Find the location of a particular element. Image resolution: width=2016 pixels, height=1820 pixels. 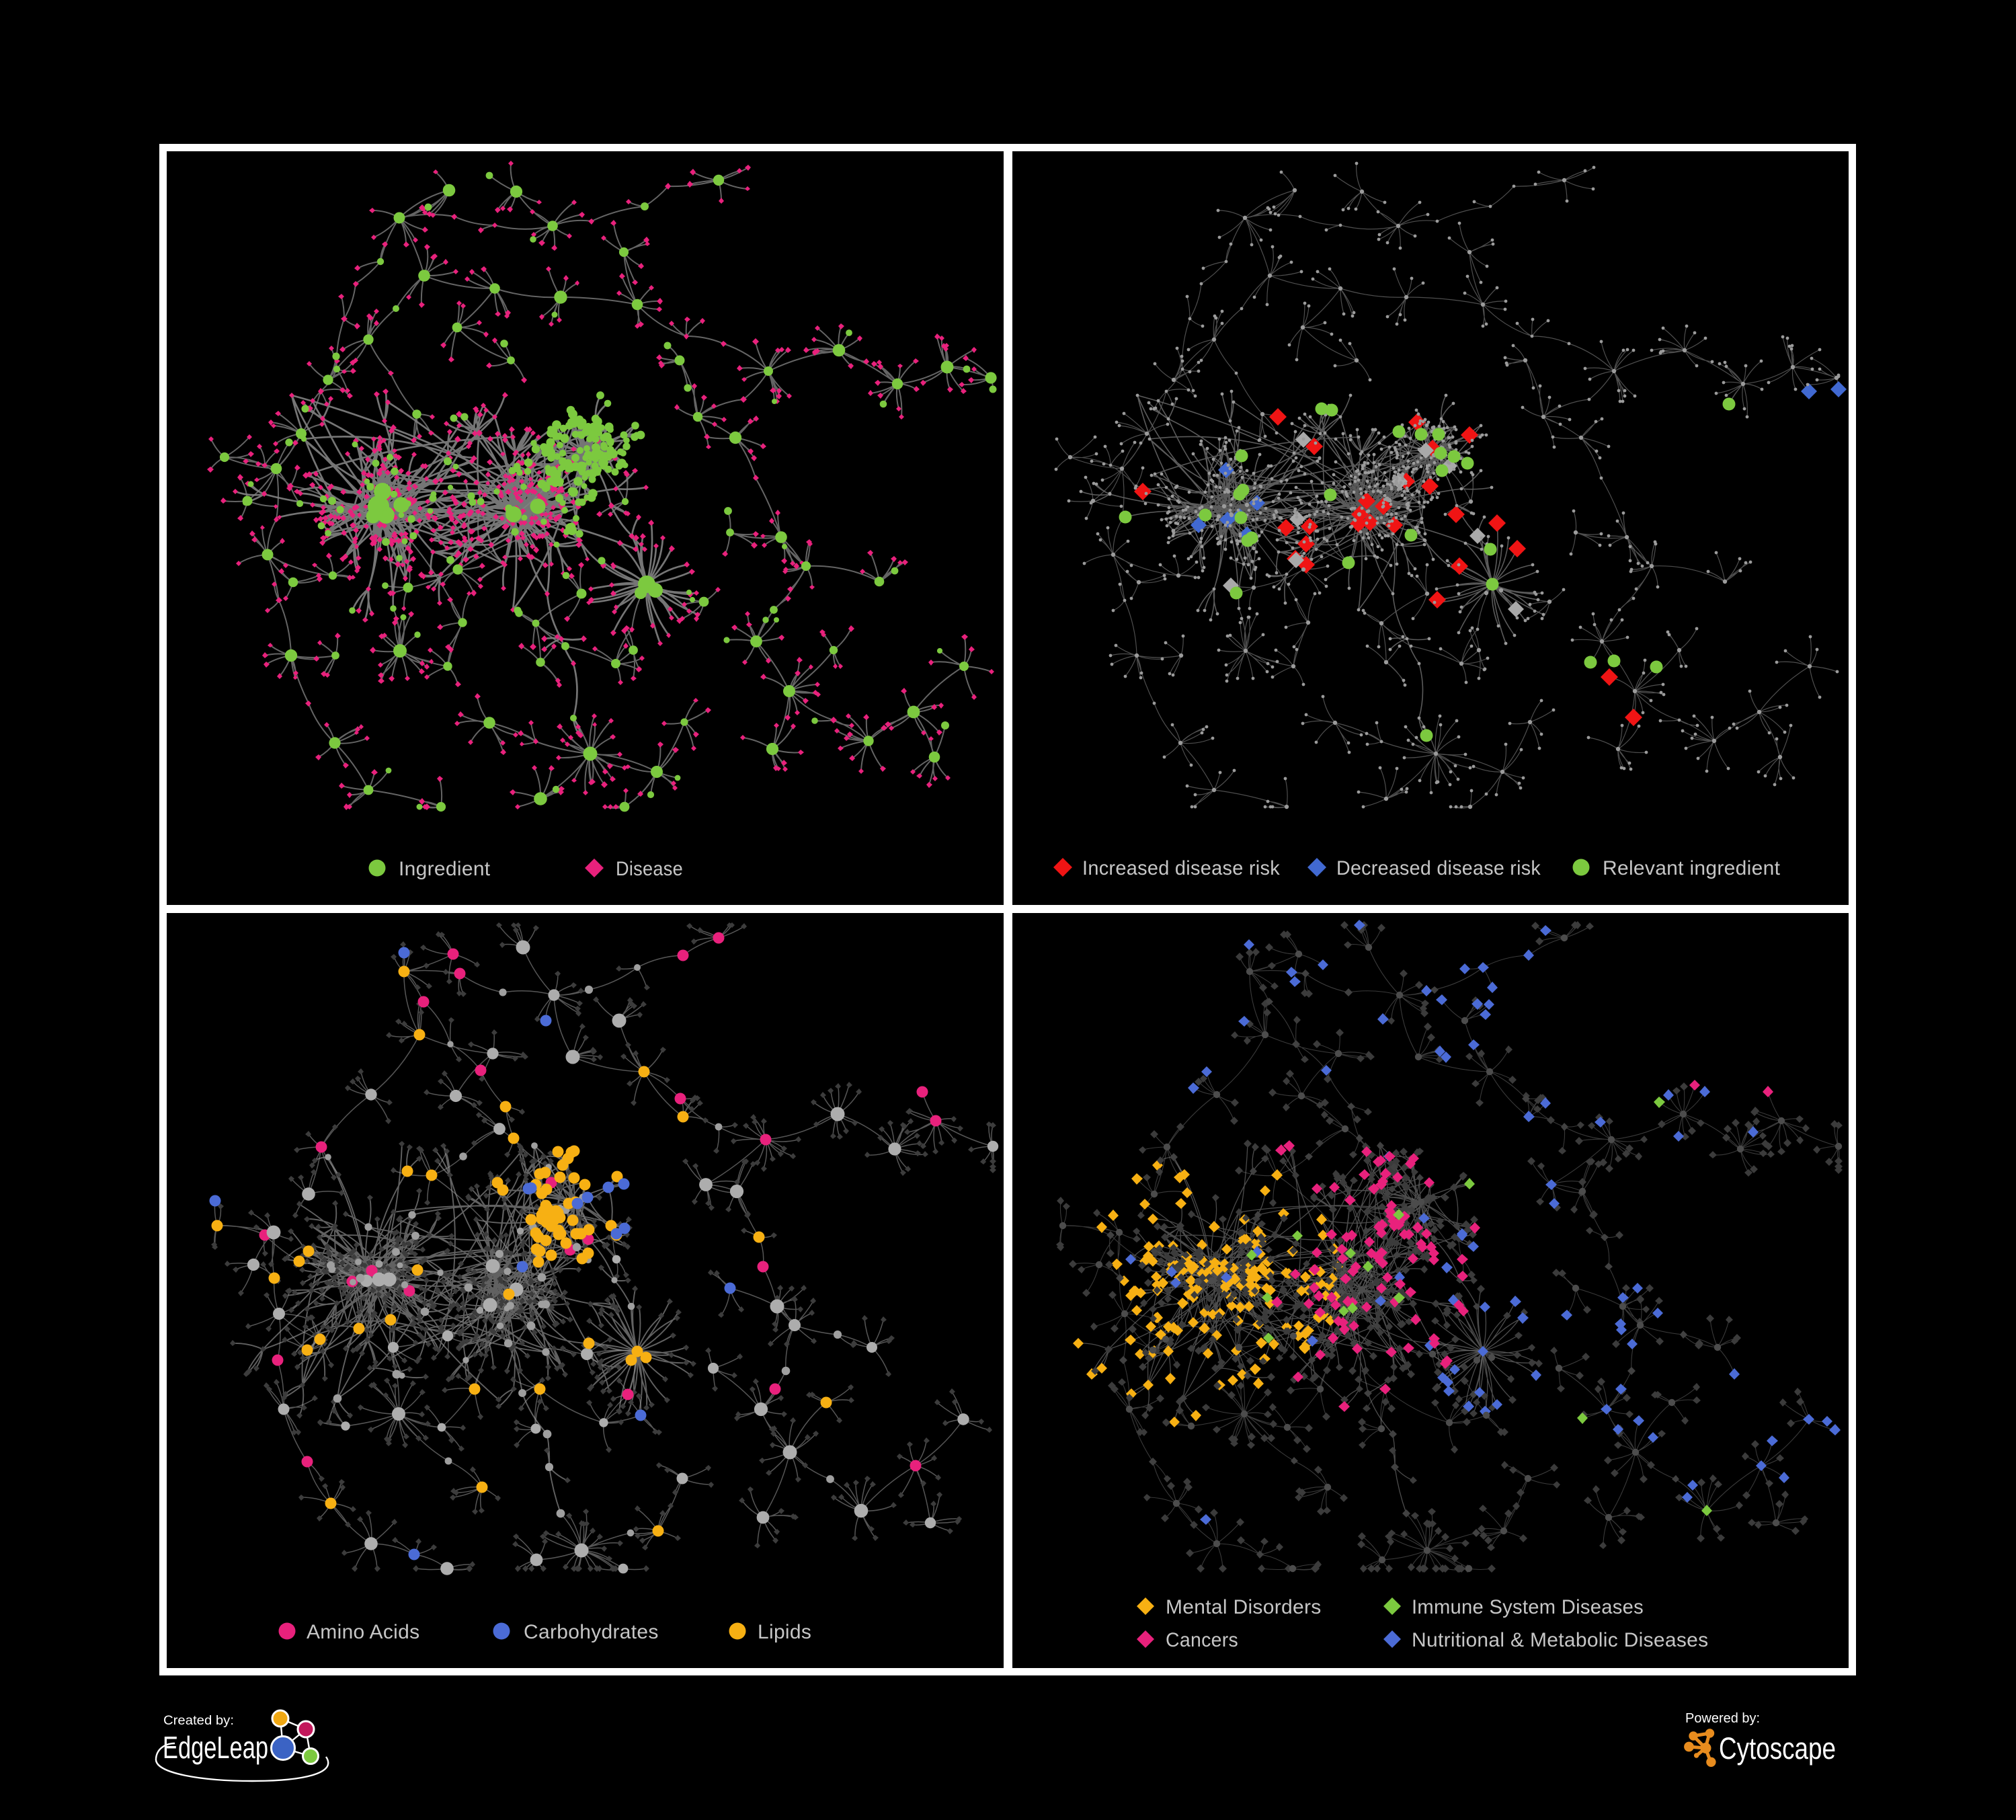

svg-text: Lipids is located at coordinates (784, 1632).